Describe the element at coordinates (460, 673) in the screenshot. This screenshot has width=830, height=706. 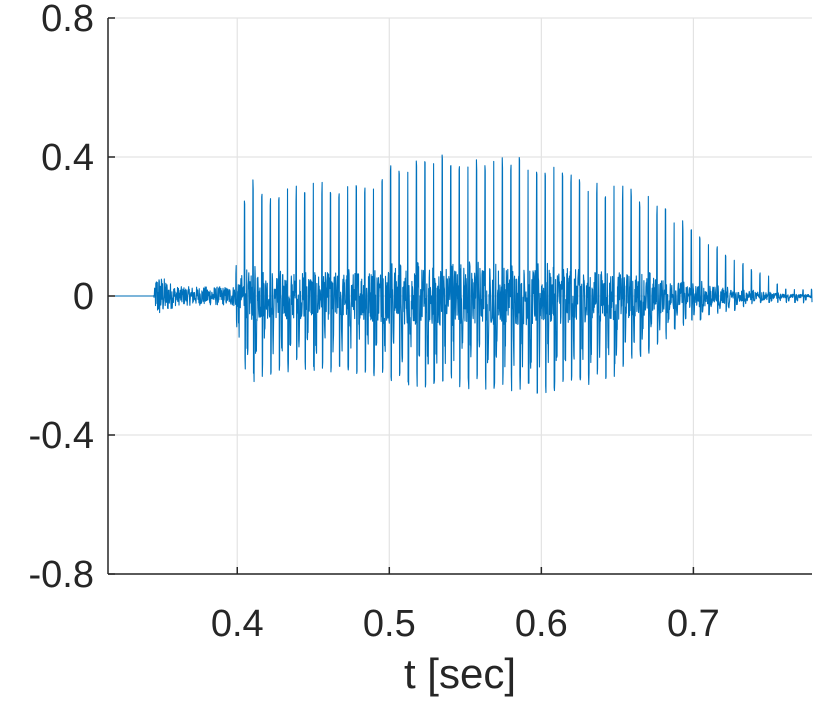
I see `x-axis-title: t [sec]` at that location.